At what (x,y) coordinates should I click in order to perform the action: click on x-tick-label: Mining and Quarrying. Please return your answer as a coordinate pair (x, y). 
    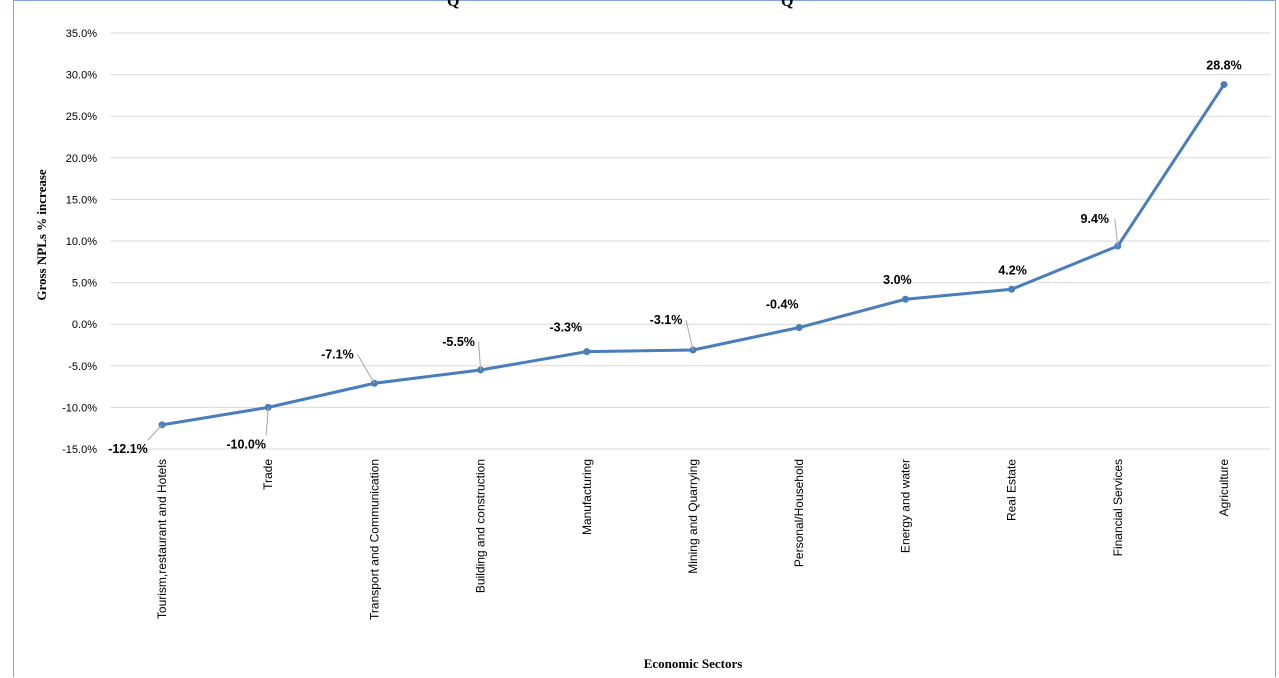
    Looking at the image, I should click on (693, 516).